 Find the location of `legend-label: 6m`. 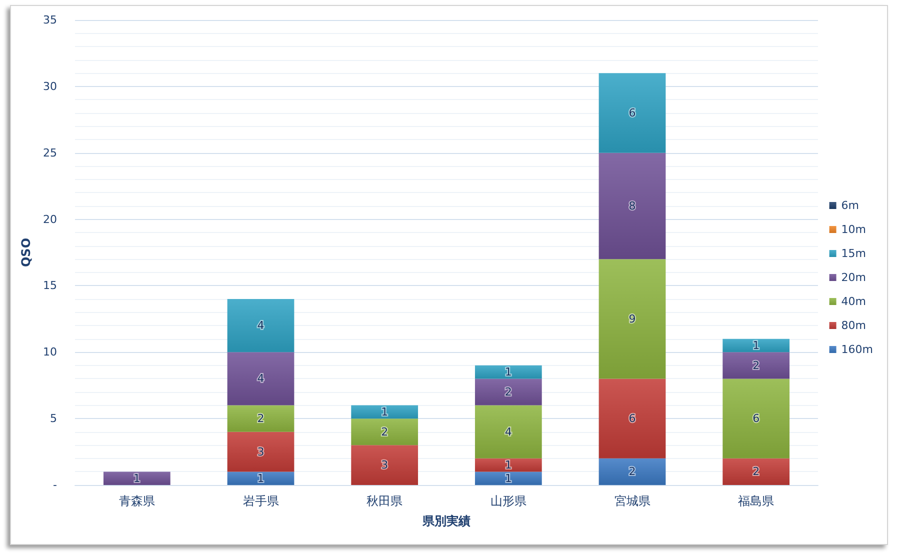

legend-label: 6m is located at coordinates (850, 205).